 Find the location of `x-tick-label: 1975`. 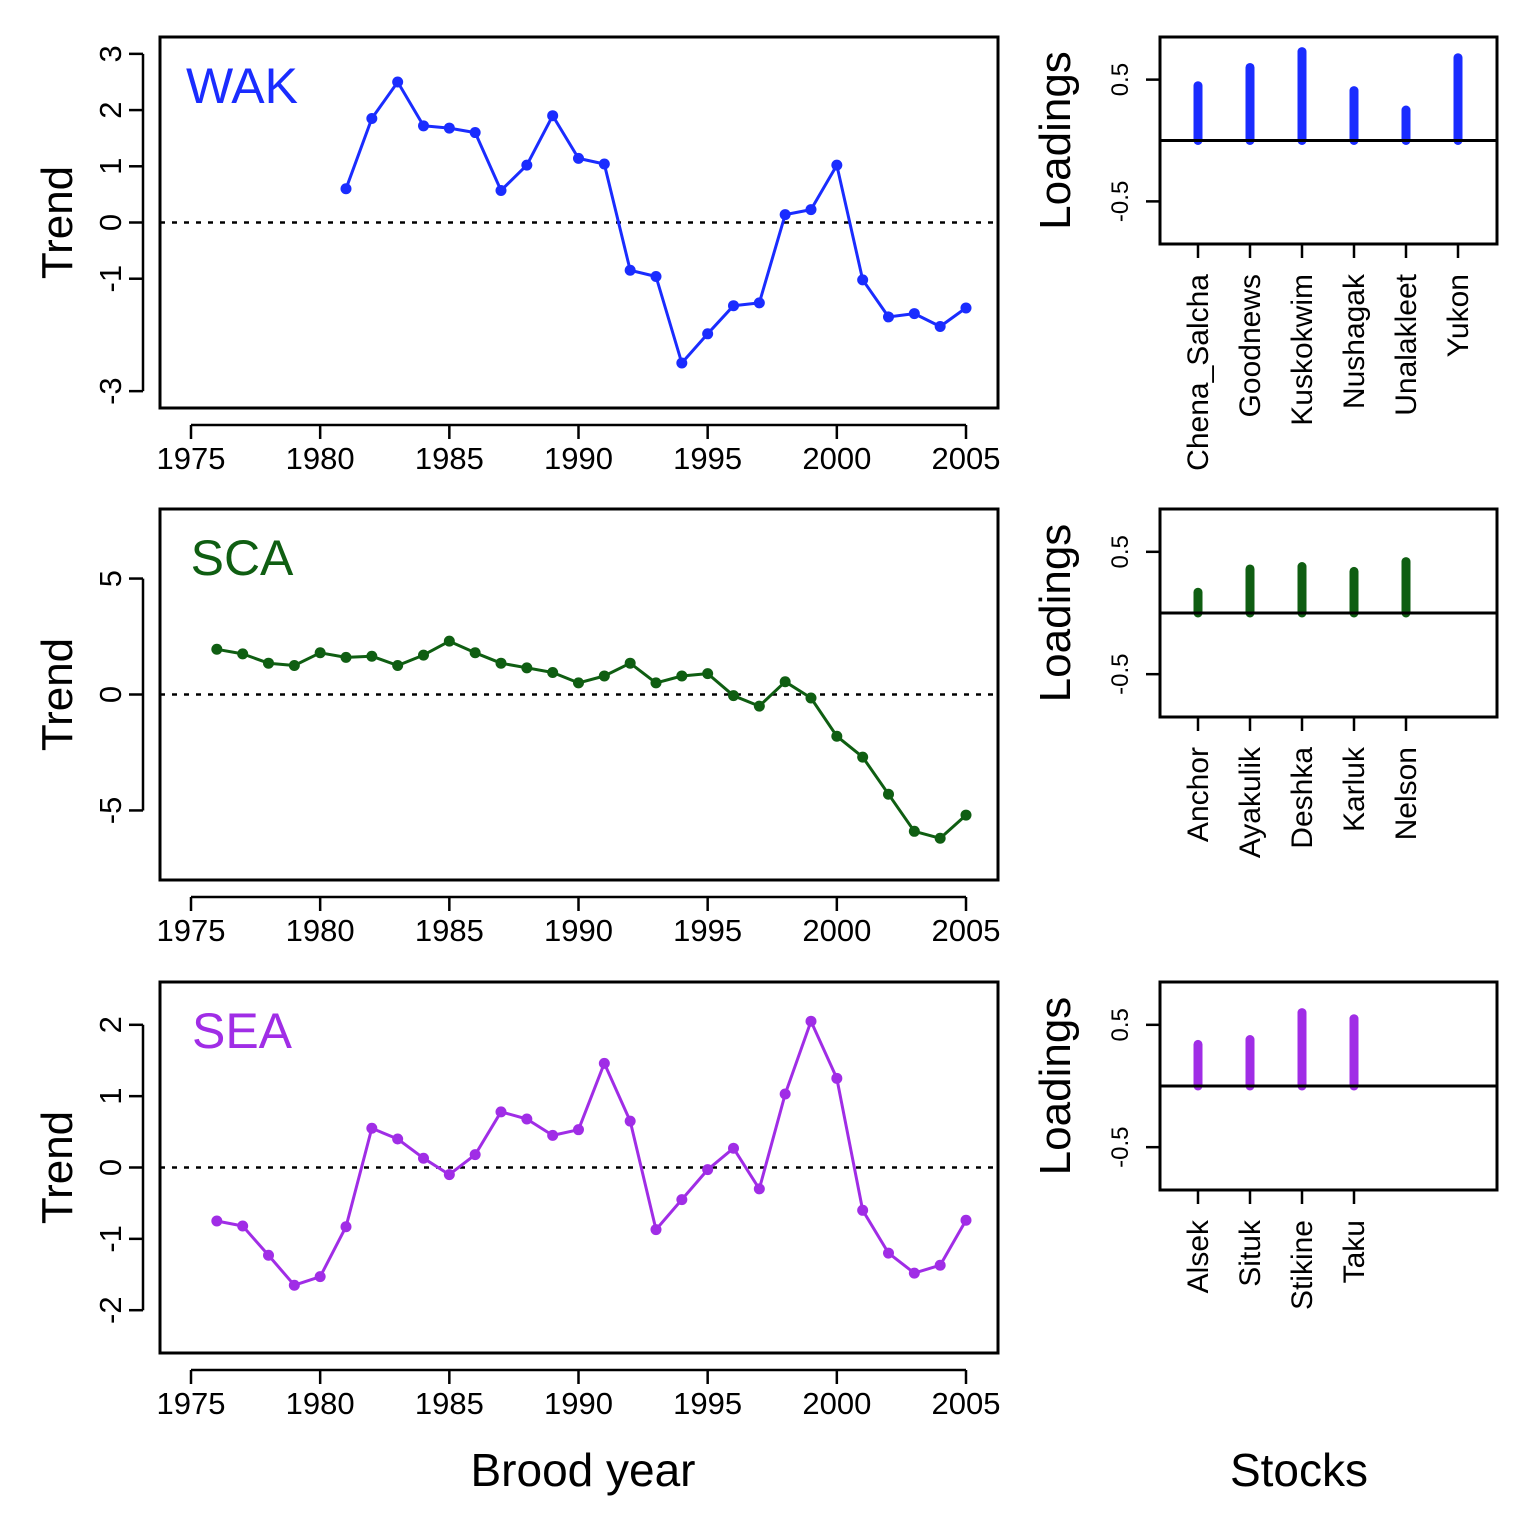

x-tick-label: 1975 is located at coordinates (191, 458).